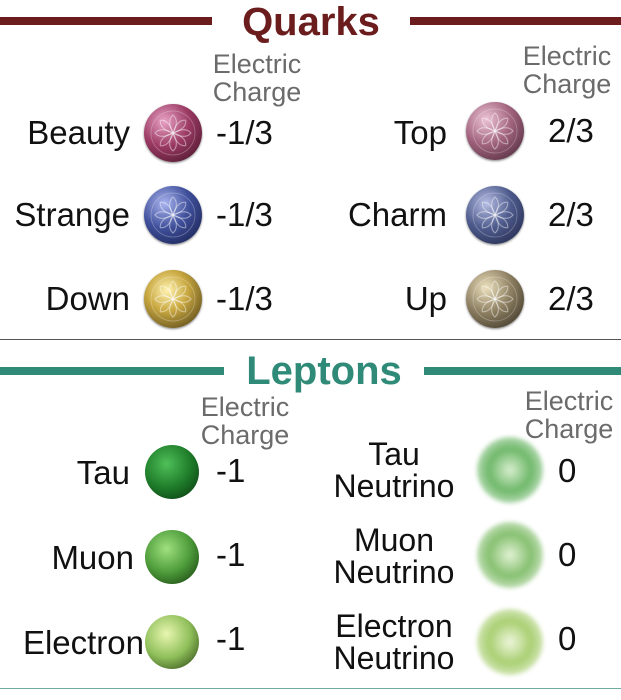 The width and height of the screenshot is (621, 700). I want to click on quarks-charge-header-right: Electric Charge, so click(567, 70).